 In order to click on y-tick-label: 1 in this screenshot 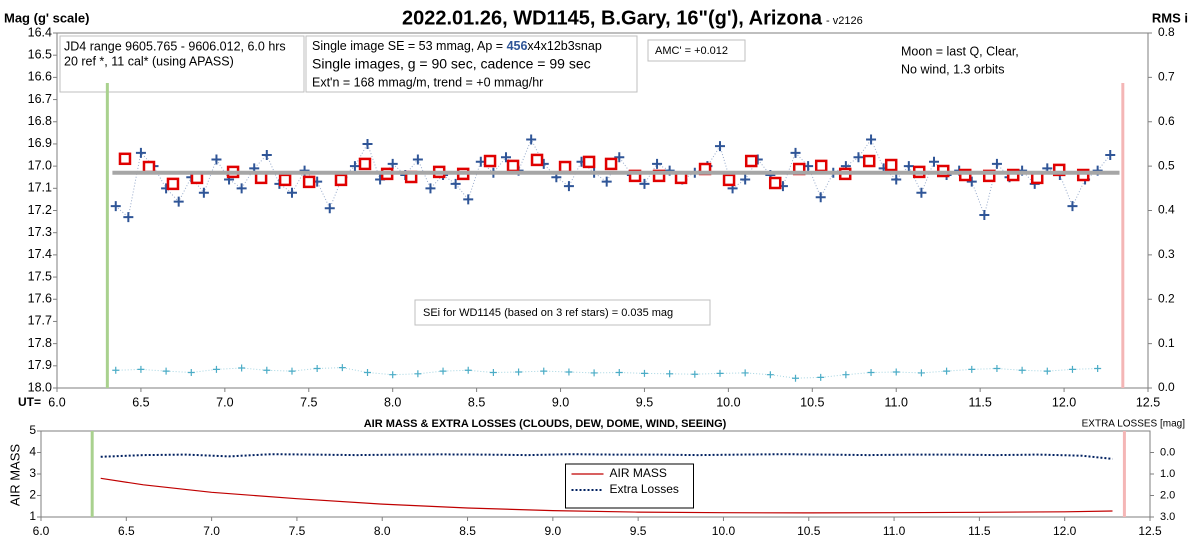, I will do `click(32, 516)`.